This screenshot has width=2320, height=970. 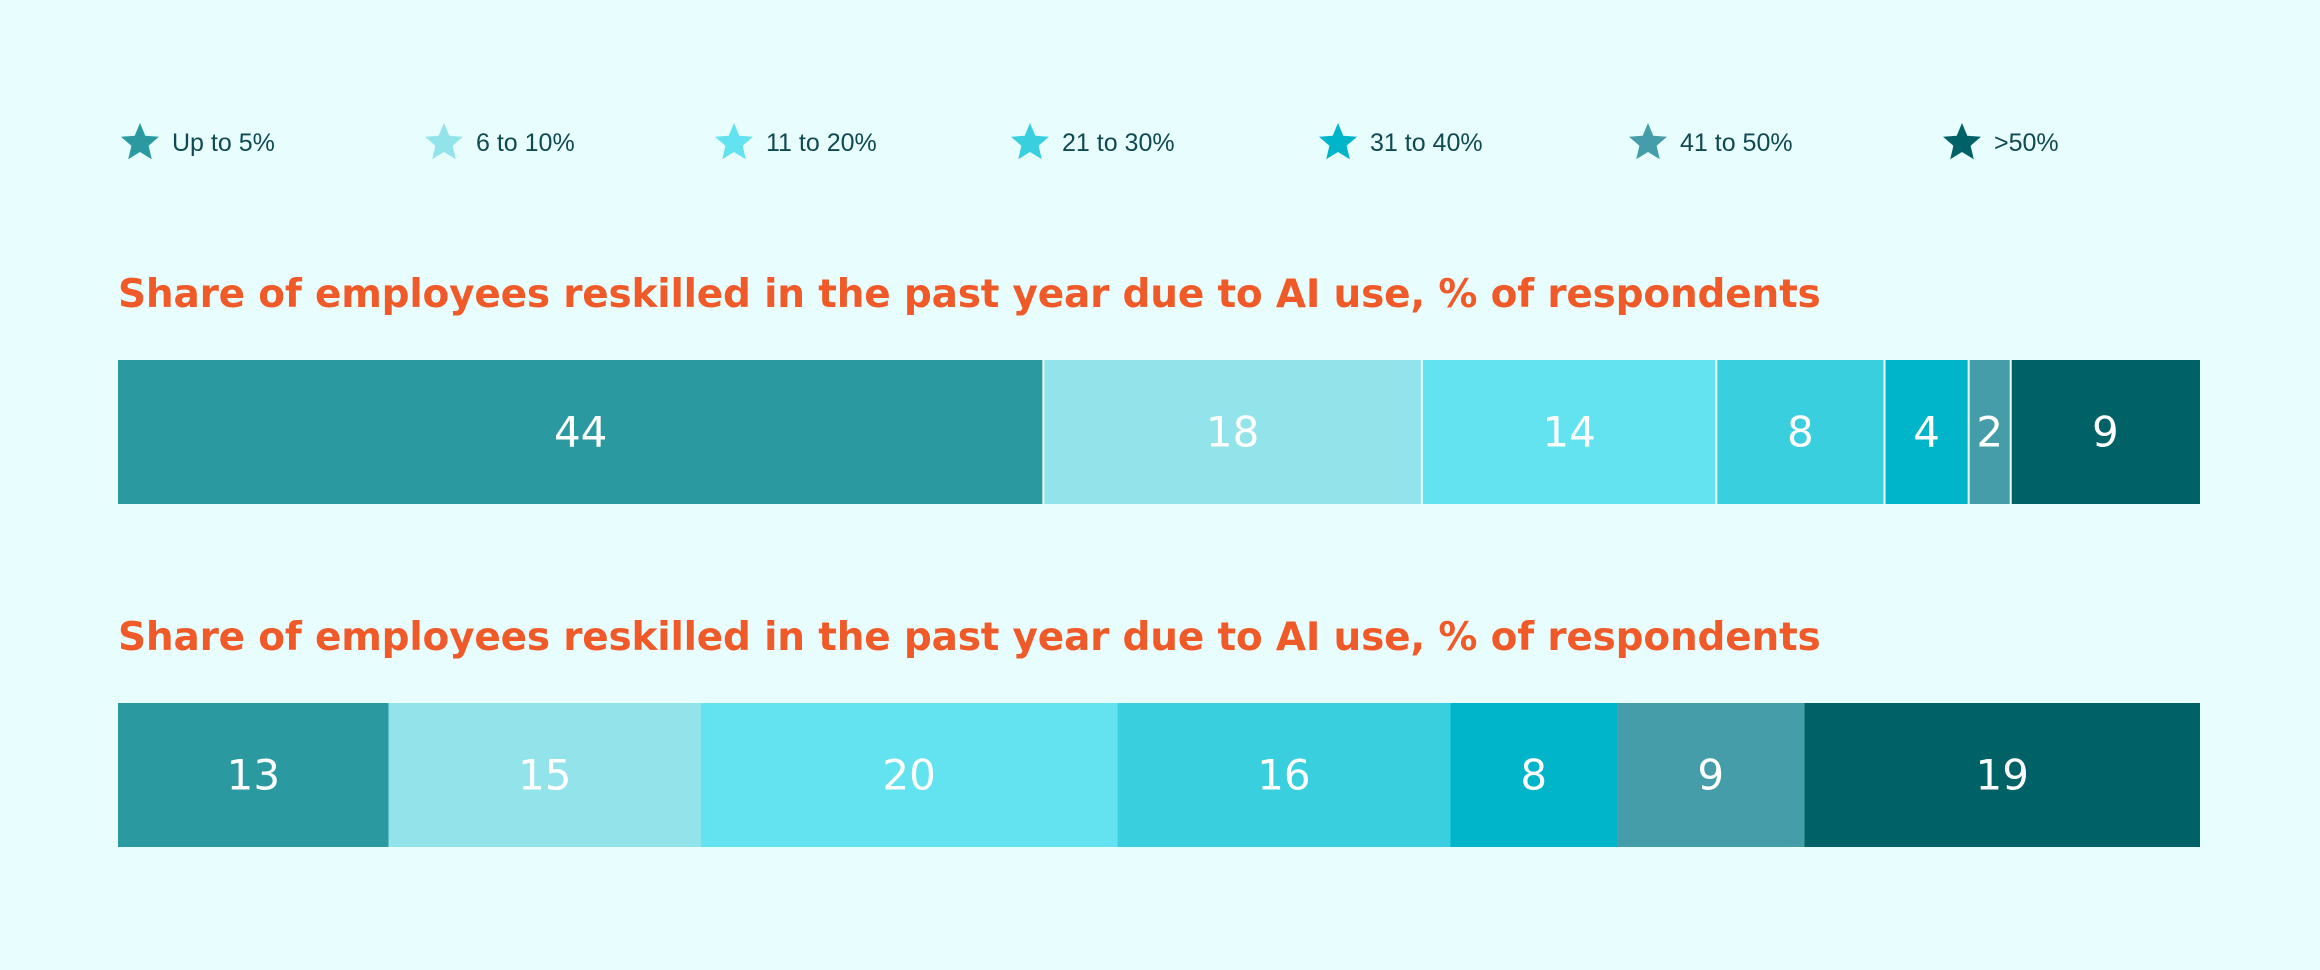 I want to click on legend-item-over-50: >50%, so click(x=1999, y=143).